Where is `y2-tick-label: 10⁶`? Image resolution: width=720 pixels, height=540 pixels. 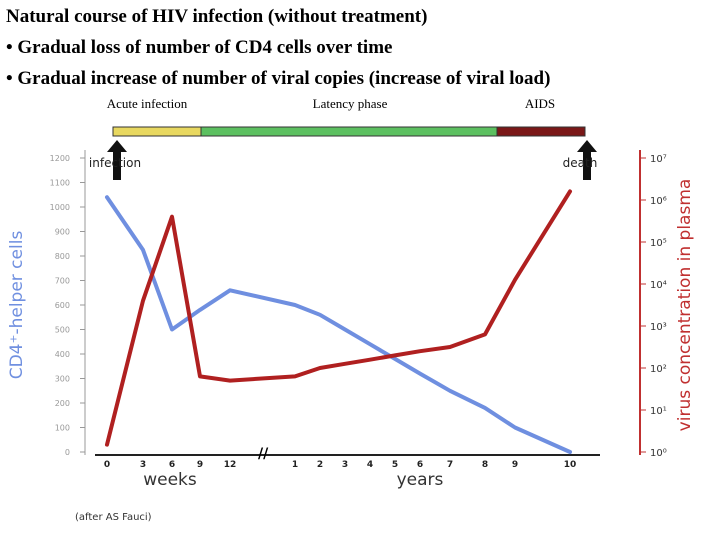 y2-tick-label: 10⁶ is located at coordinates (658, 201).